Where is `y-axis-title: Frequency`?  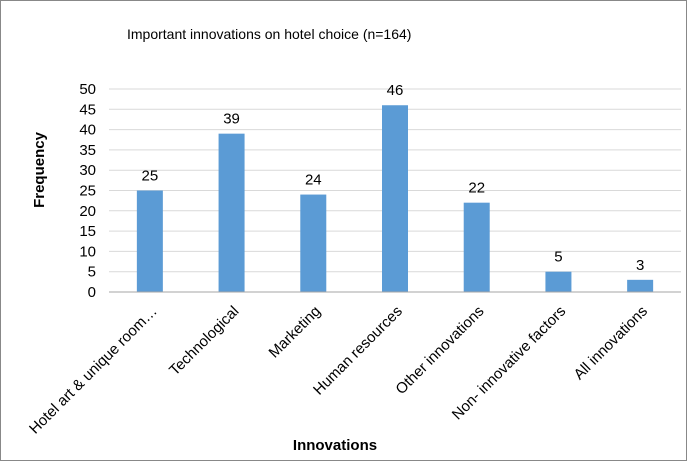
y-axis-title: Frequency is located at coordinates (39, 169).